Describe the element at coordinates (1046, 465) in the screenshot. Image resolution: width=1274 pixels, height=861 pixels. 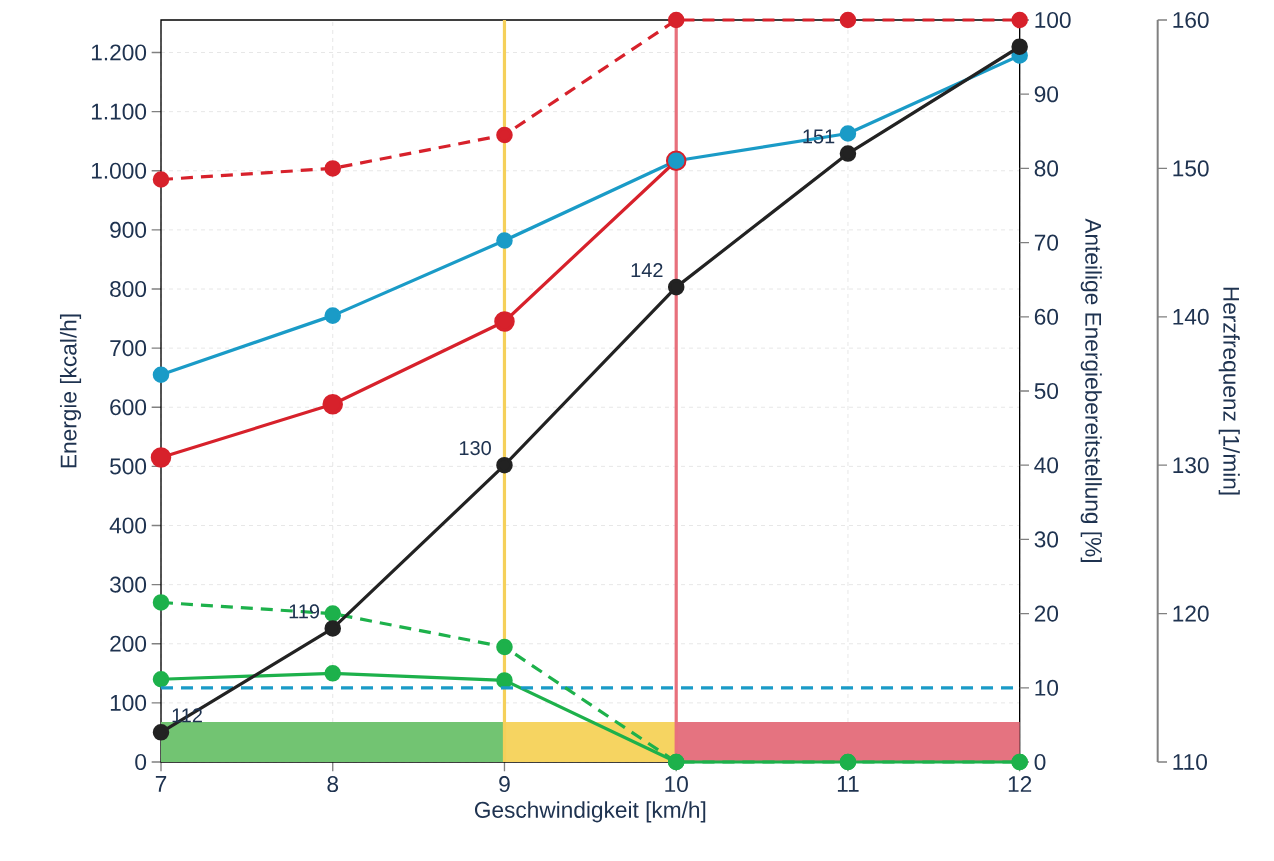
I see `y2-tick-label: 40` at that location.